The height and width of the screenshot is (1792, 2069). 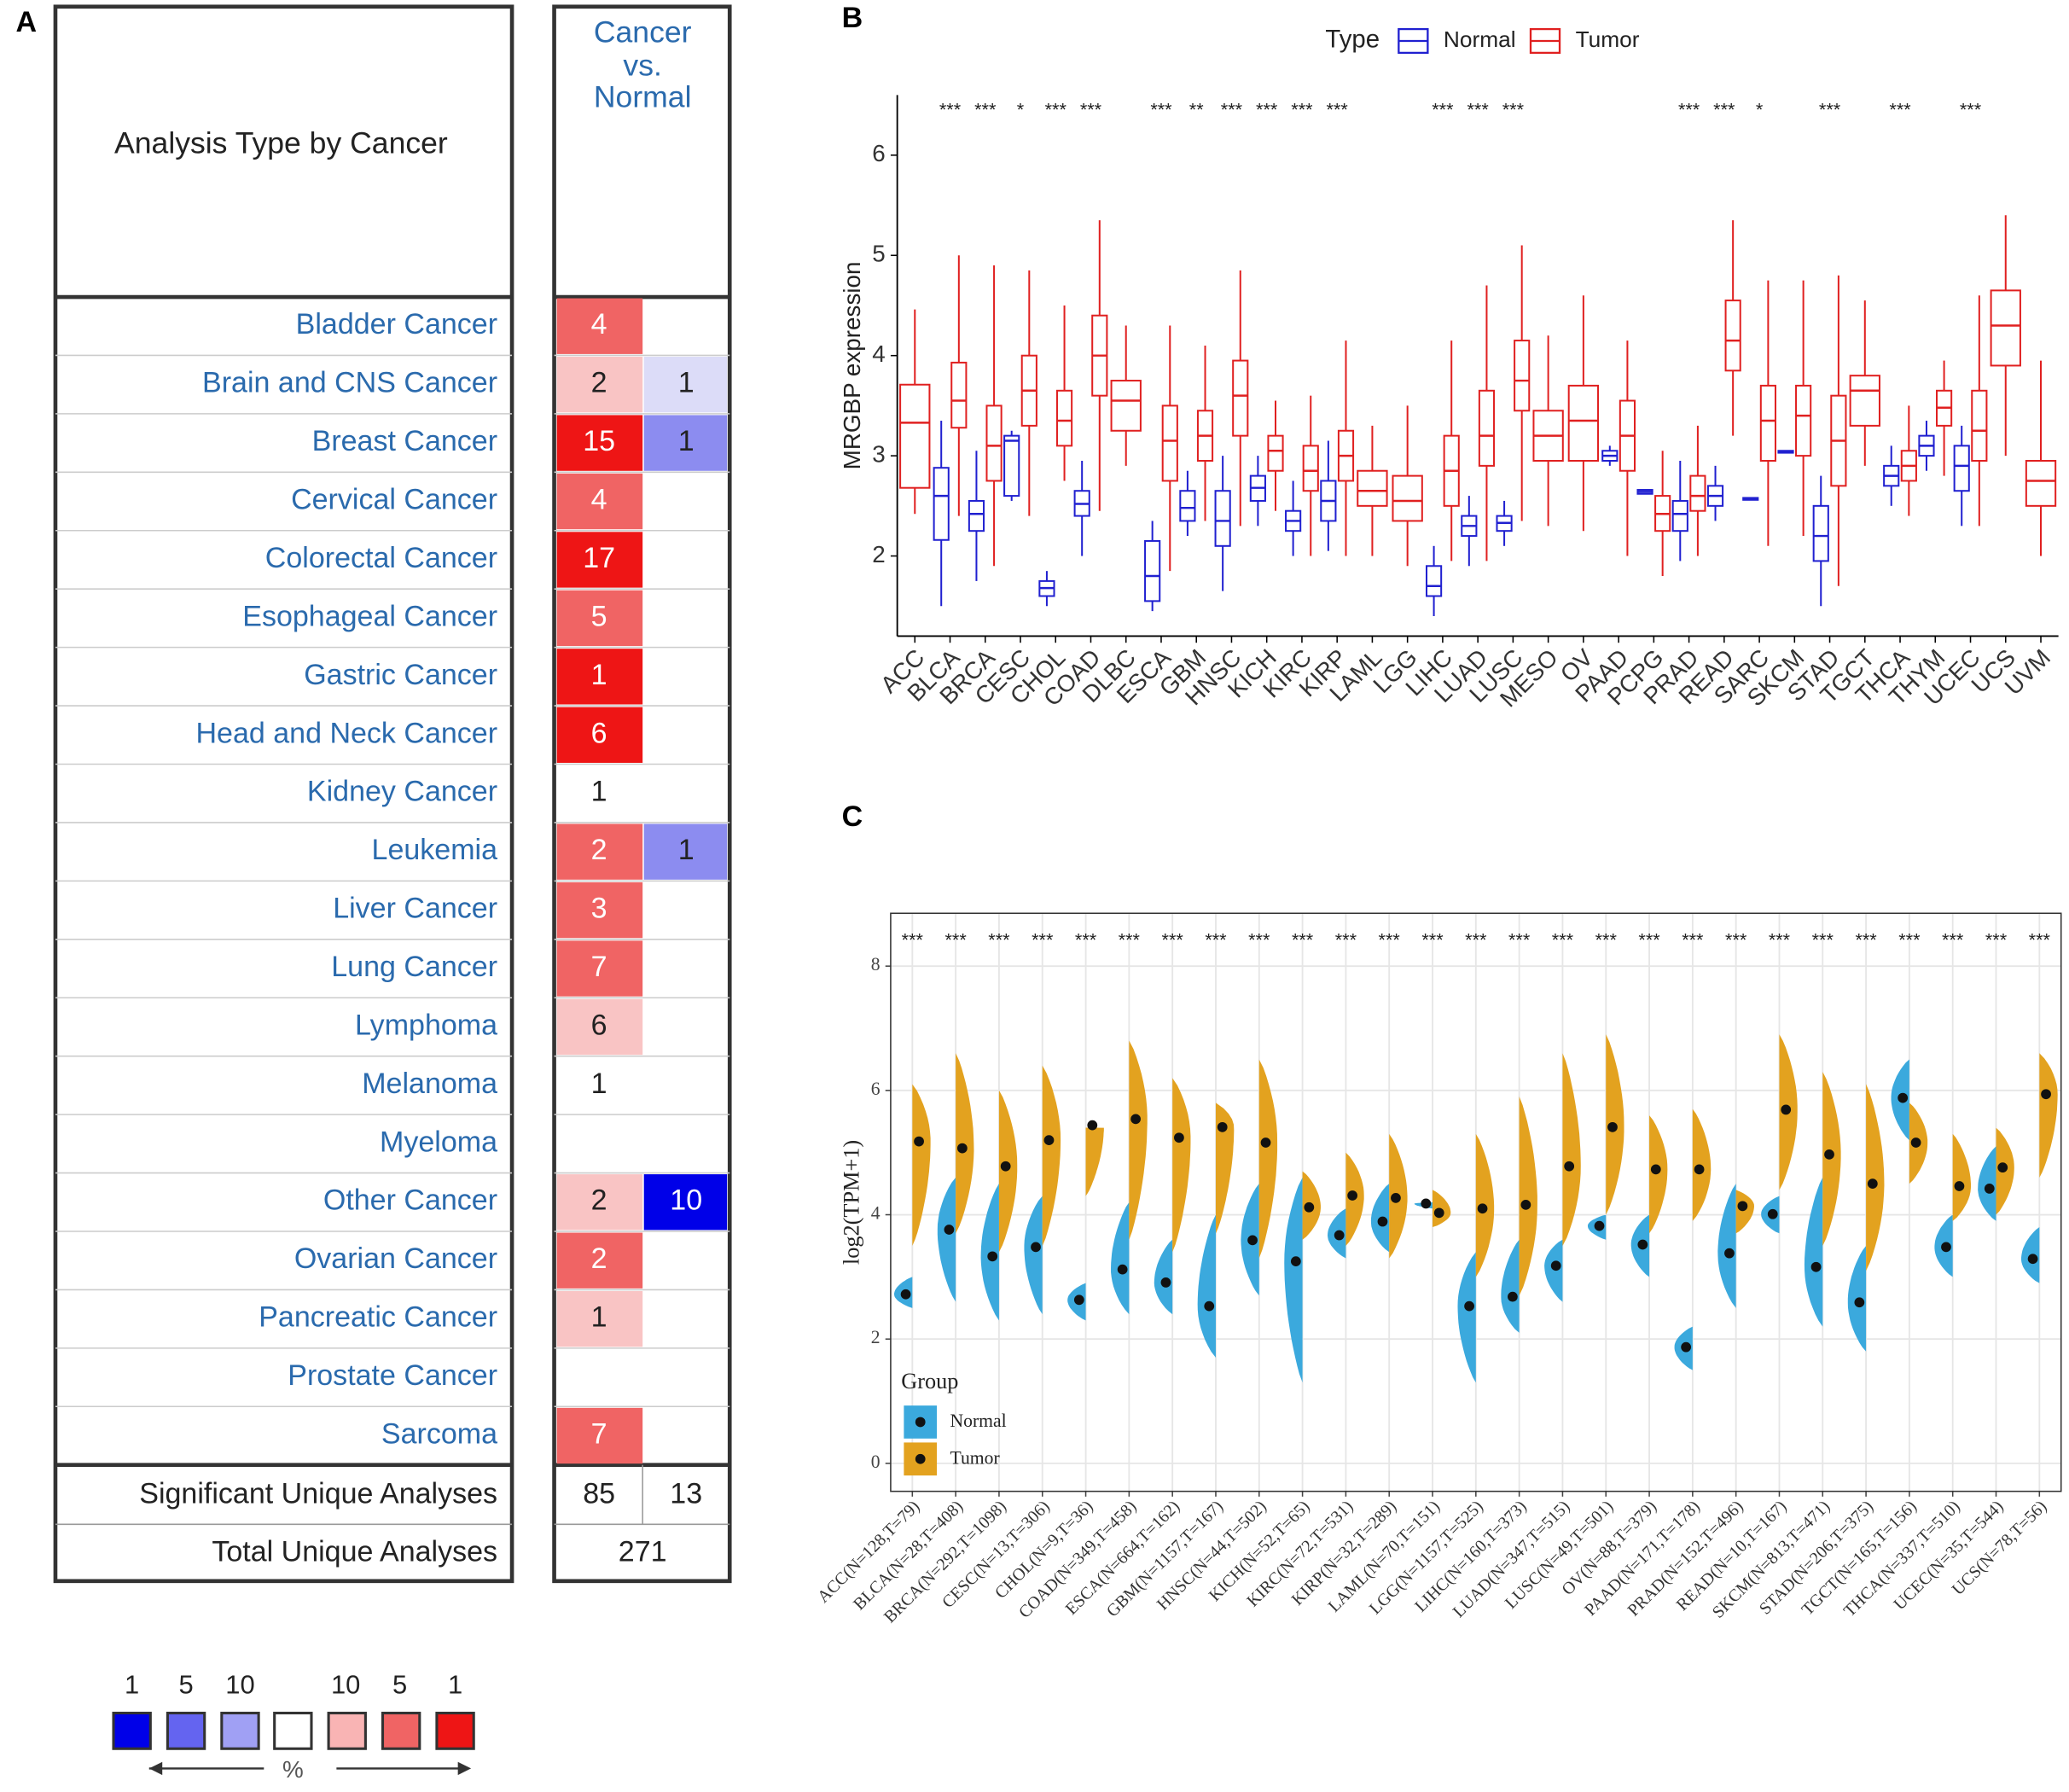 I want to click on y-tick-label: 2, so click(x=879, y=554).